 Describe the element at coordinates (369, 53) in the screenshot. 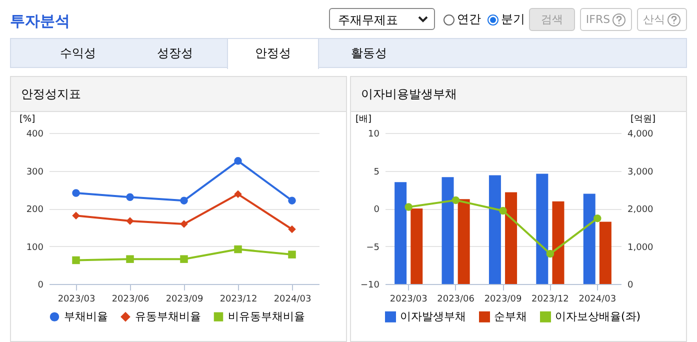

I see `text: 활동성` at that location.